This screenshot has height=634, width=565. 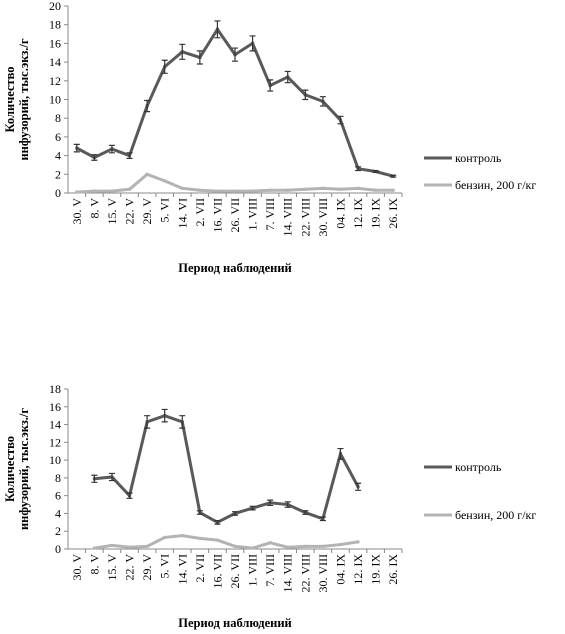 What do you see at coordinates (253, 570) in the screenshot?
I see `x-tick-label: 1. VIII` at bounding box center [253, 570].